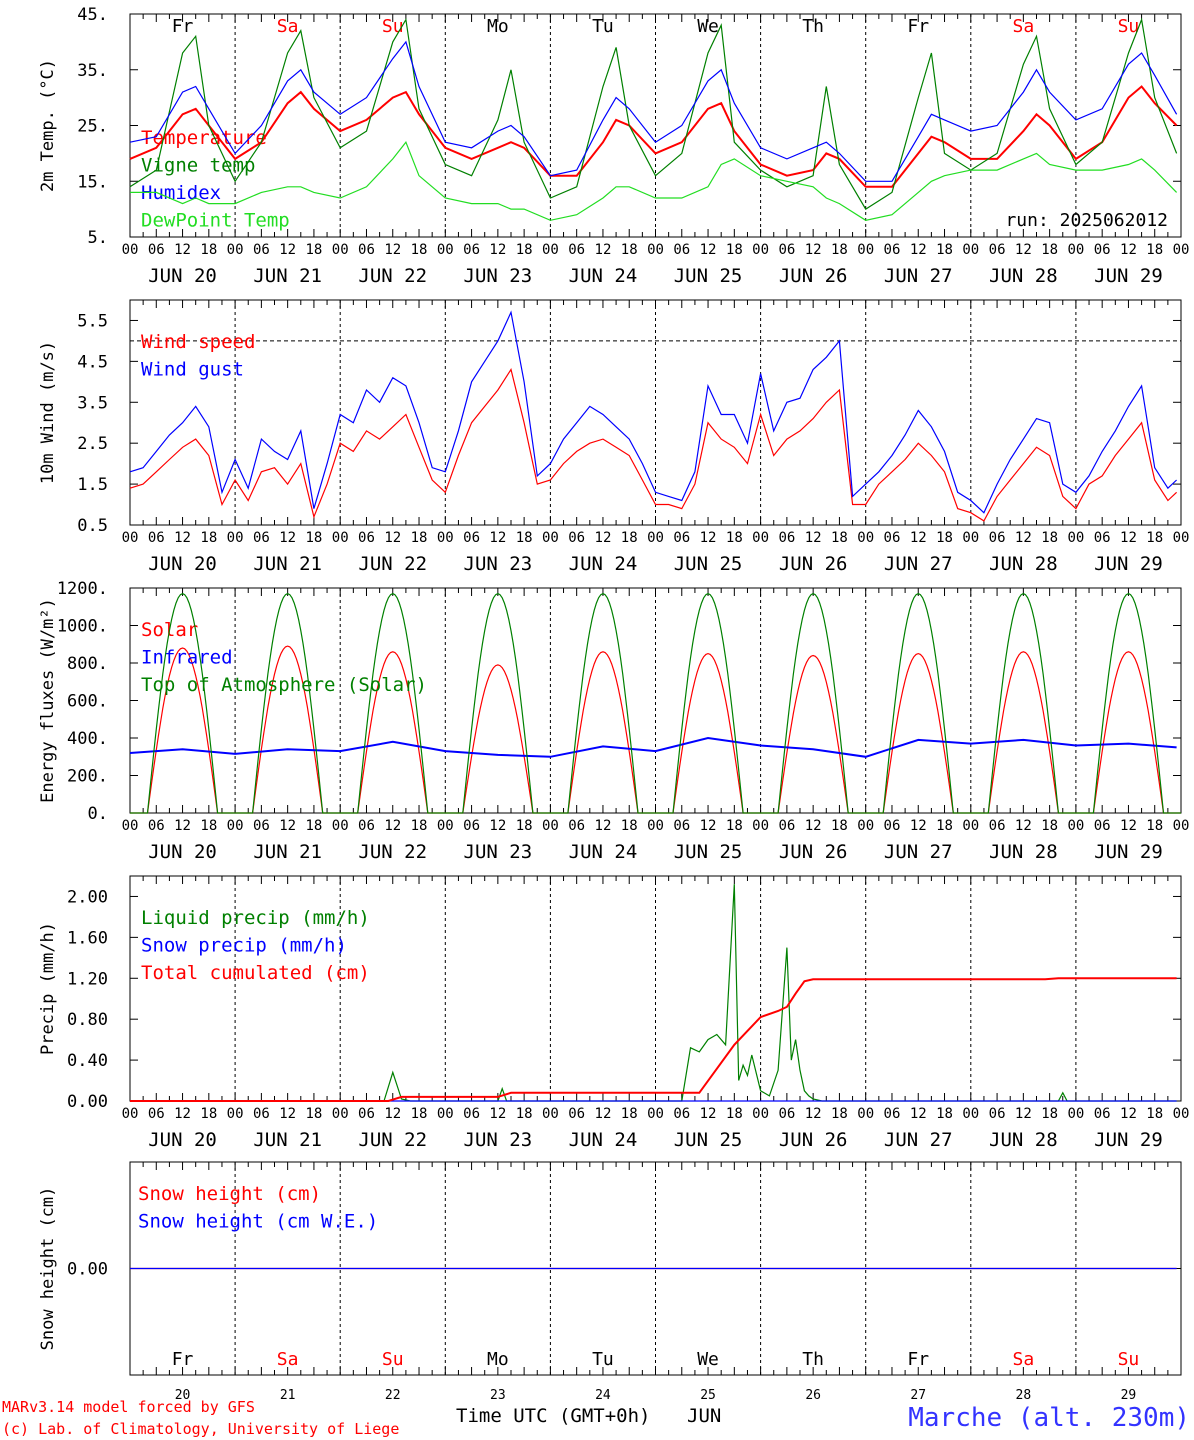 The image size is (1194, 1440). What do you see at coordinates (1086, 220) in the screenshot?
I see `run-annotation: run: 2025062012` at bounding box center [1086, 220].